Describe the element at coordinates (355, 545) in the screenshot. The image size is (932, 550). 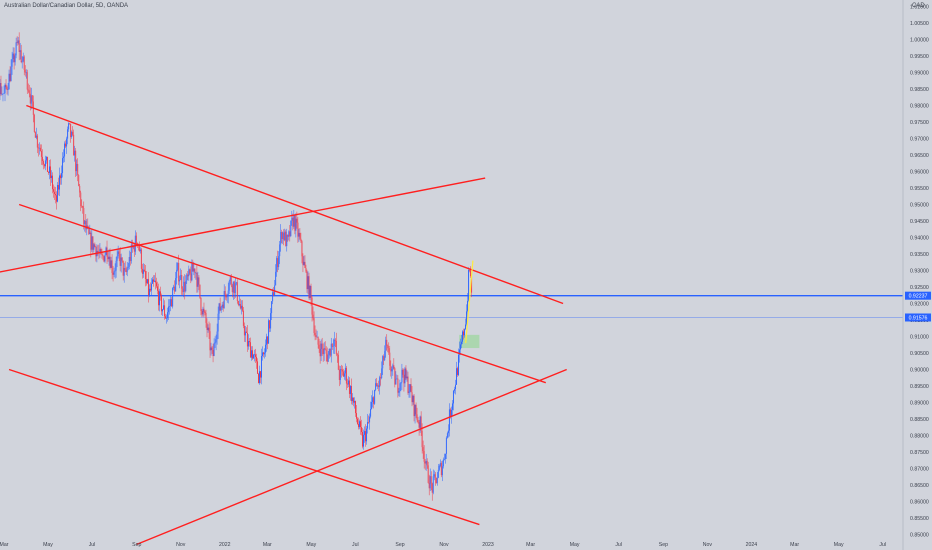
I see `x-tick-label: Jul` at that location.